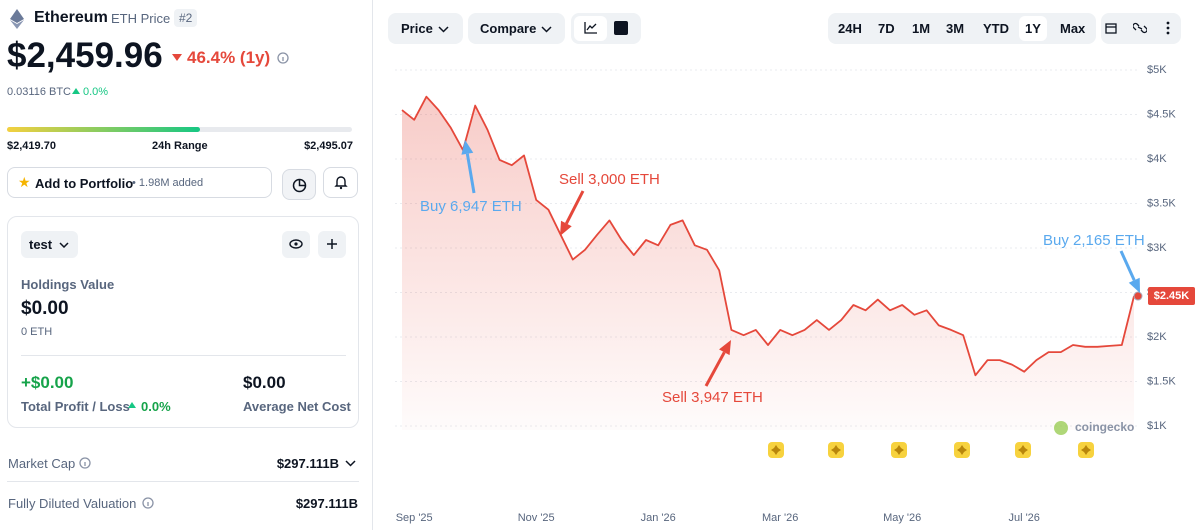 Image resolution: width=1199 pixels, height=530 pixels. Describe the element at coordinates (328, 146) in the screenshot. I see `range-high: $2,495.07` at that location.